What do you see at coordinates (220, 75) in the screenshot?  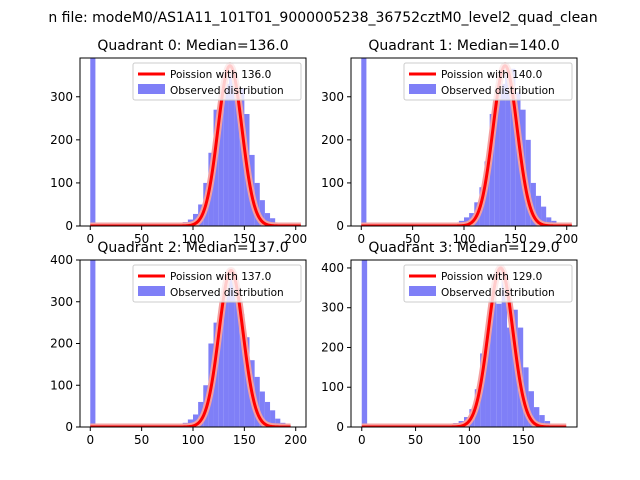 I see `legend-fit-label: Poission with 136.0` at bounding box center [220, 75].